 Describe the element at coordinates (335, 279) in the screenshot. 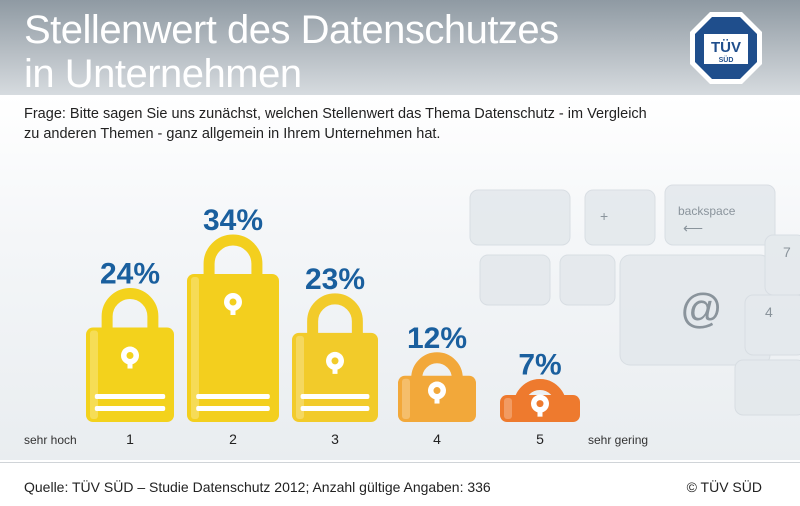

I see `value-label-3: 23%` at that location.